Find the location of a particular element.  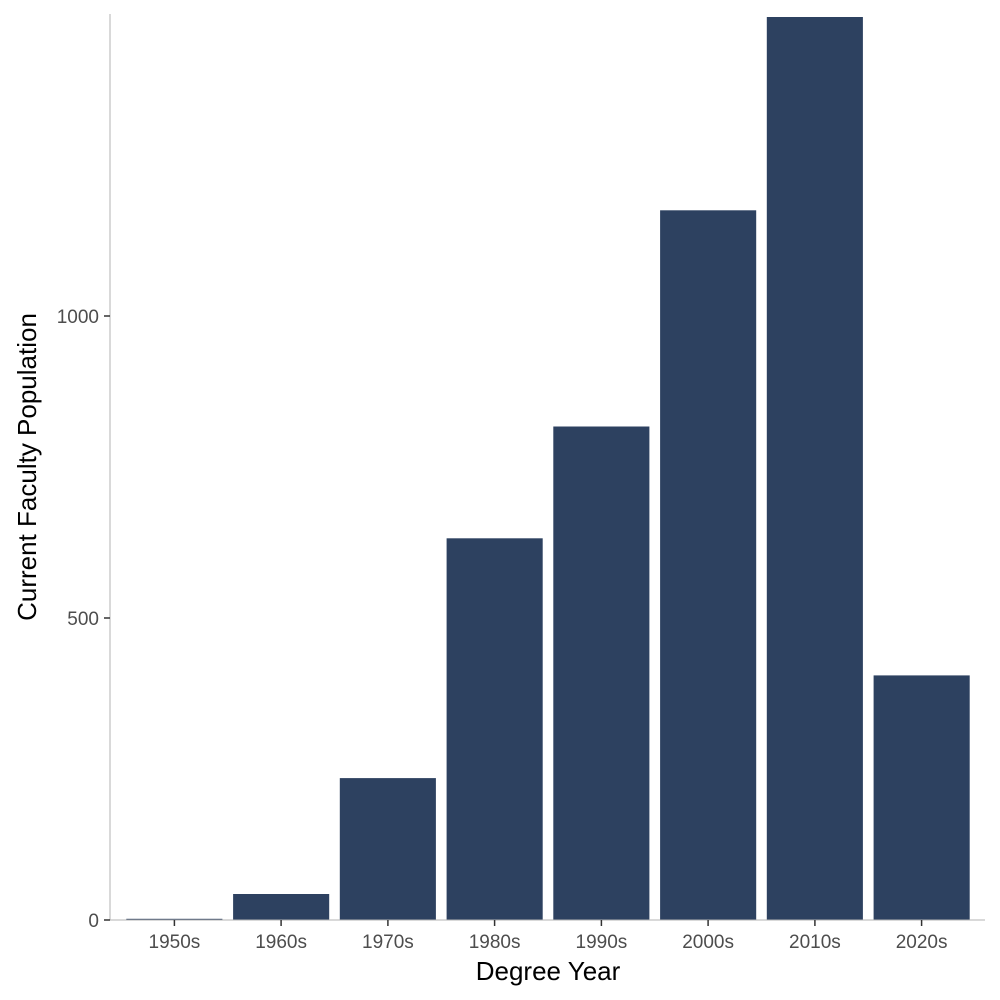

x-tick-label: 1990s is located at coordinates (602, 942).